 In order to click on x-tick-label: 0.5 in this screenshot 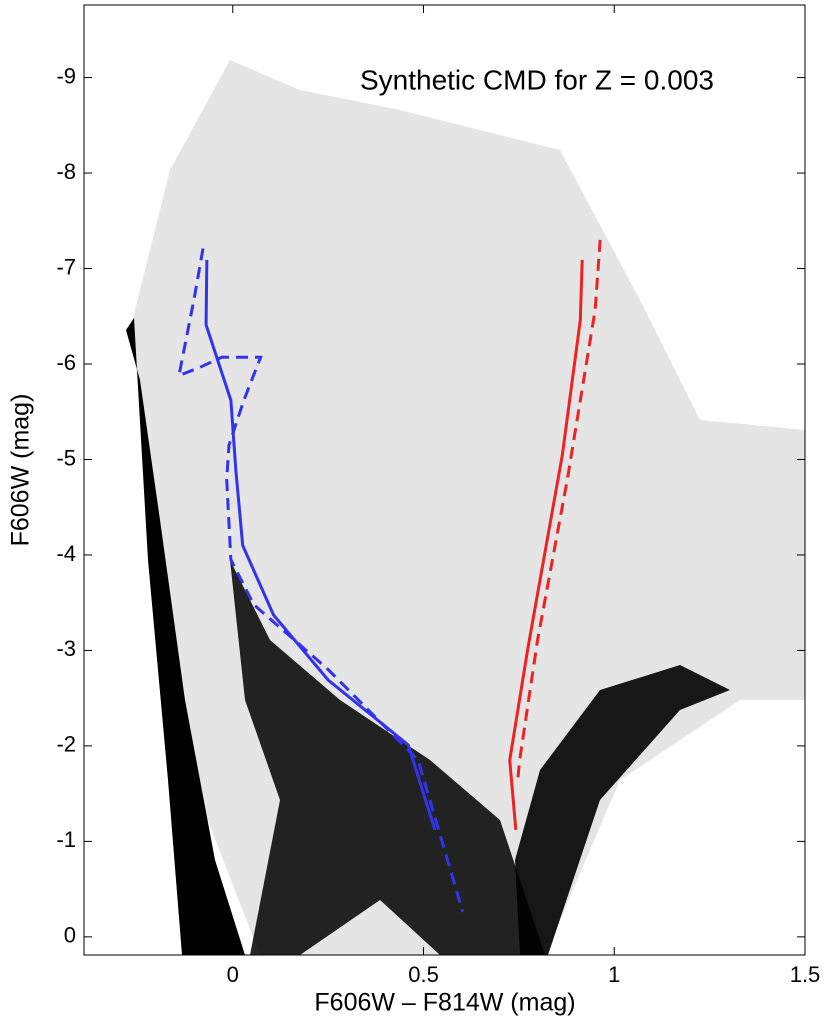, I will do `click(423, 974)`.